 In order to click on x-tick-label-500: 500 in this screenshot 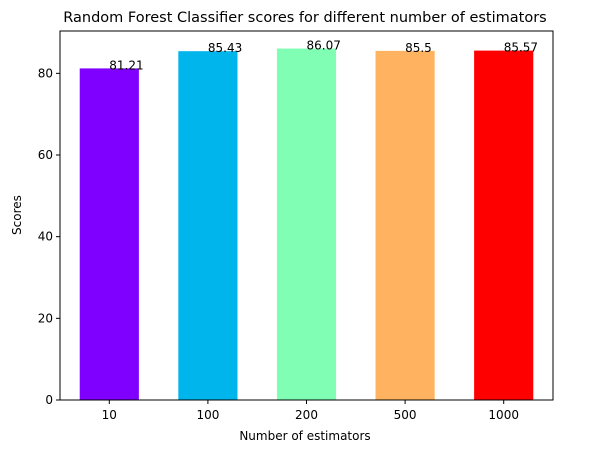, I will do `click(405, 415)`.